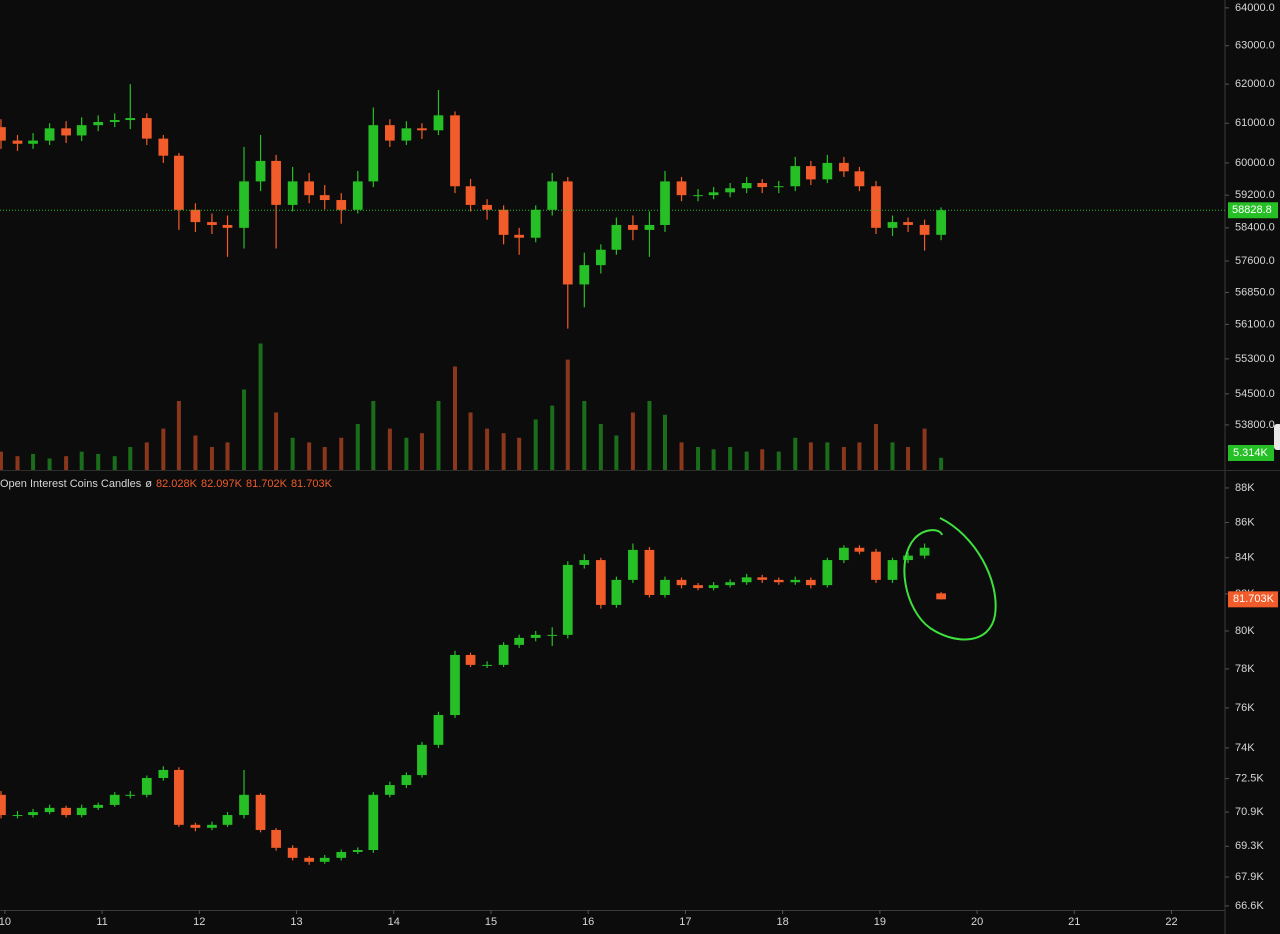 Image resolution: width=1280 pixels, height=934 pixels. Describe the element at coordinates (311, 484) in the screenshot. I see `legend-close: 81.703K` at that location.